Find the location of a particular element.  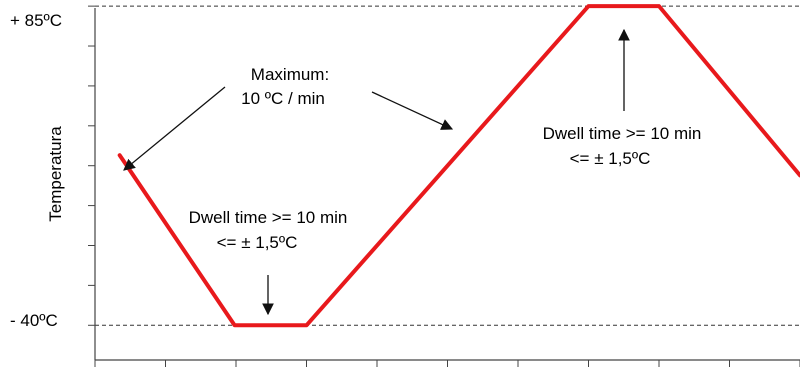

annotation-max-rate-line2: 10 ºC / min is located at coordinates (283, 98).